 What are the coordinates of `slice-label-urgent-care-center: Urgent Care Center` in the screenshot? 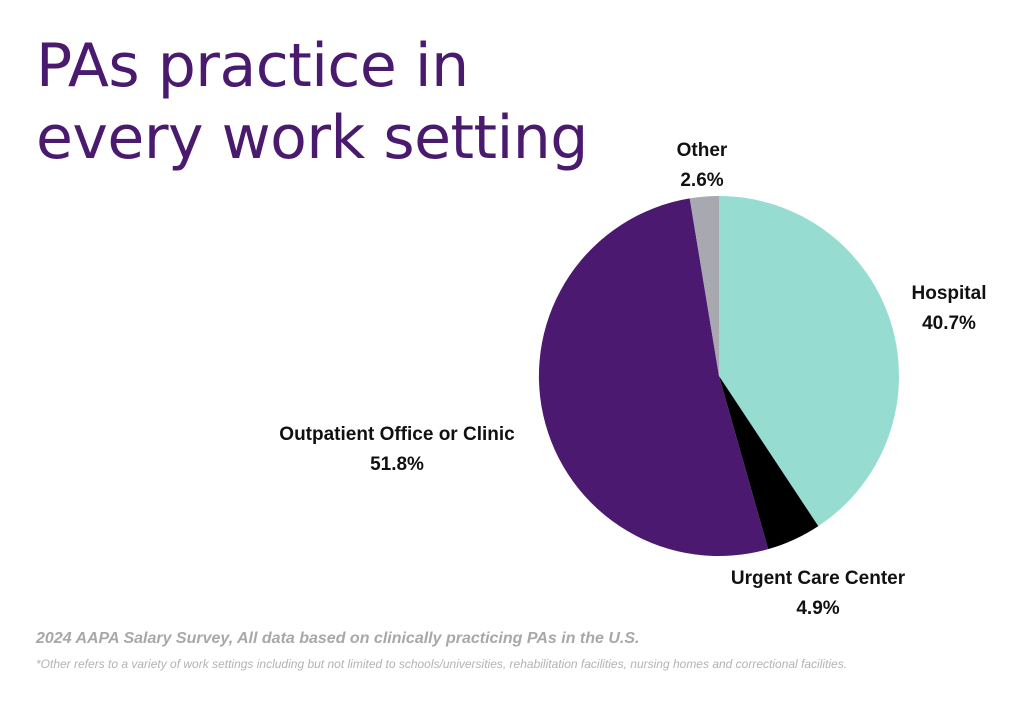 It's located at (818, 578).